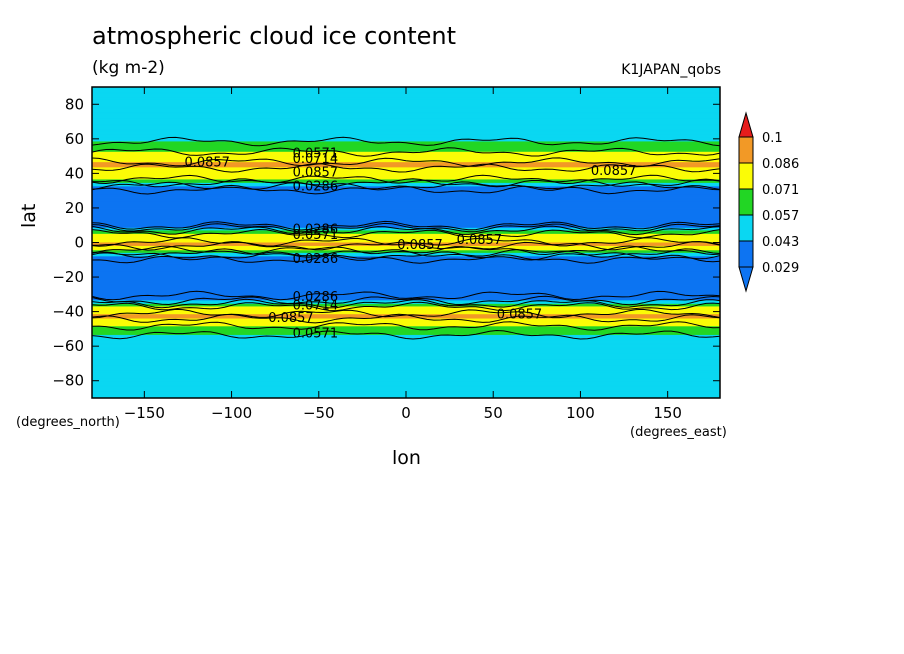 The image size is (904, 654). What do you see at coordinates (316, 230) in the screenshot?
I see `contour-label: 0.0286` at bounding box center [316, 230].